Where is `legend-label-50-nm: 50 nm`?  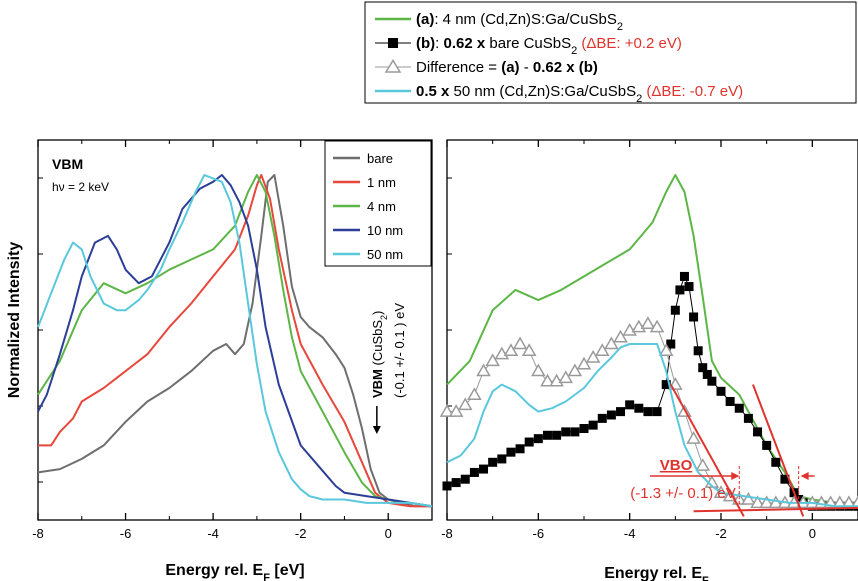
legend-label-50-nm: 50 nm is located at coordinates (385, 254).